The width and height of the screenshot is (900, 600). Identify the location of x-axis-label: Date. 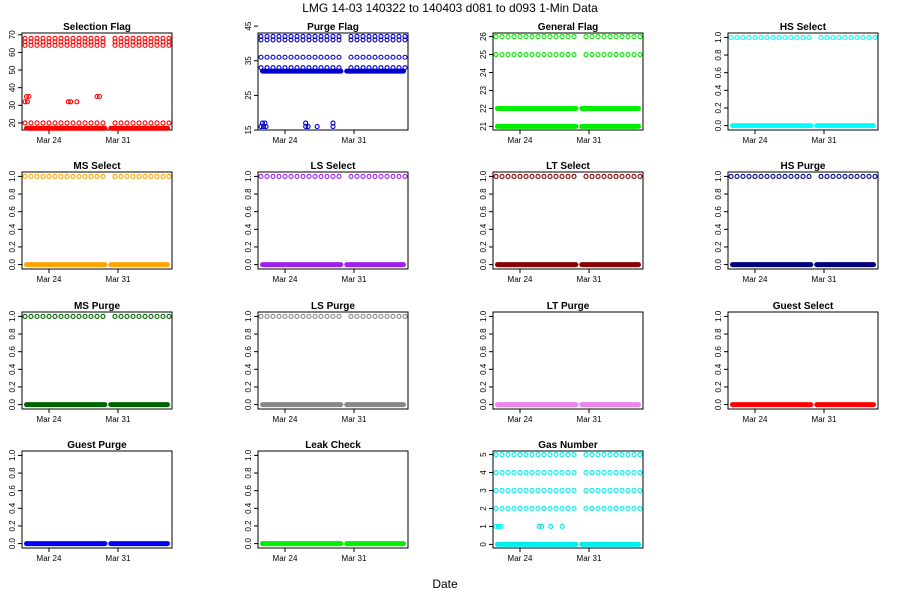
(445, 584).